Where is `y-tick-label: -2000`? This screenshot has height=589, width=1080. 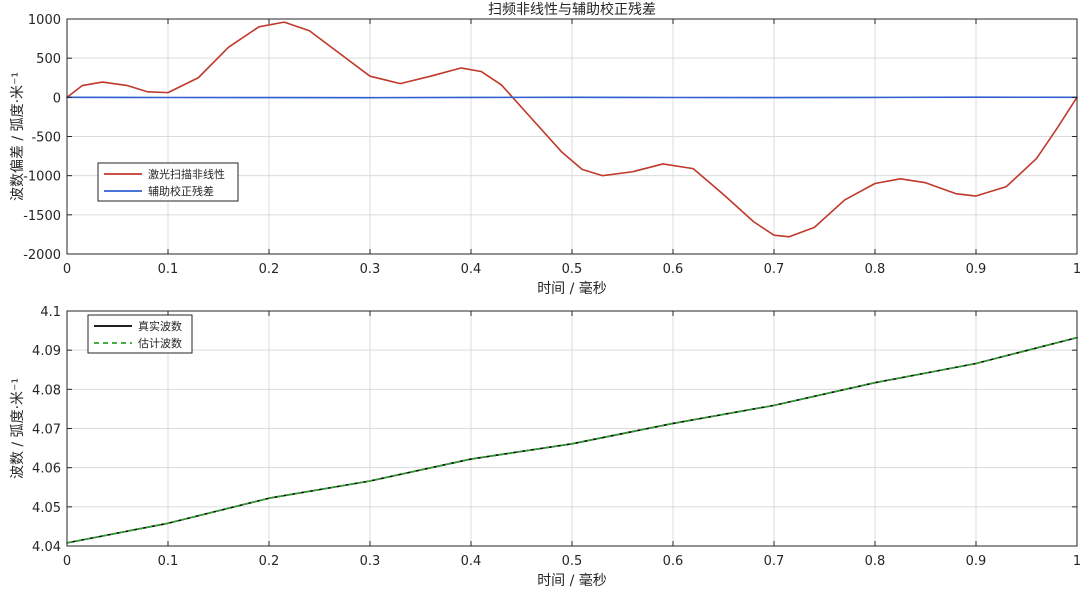
y-tick-label: -2000 is located at coordinates (42, 255).